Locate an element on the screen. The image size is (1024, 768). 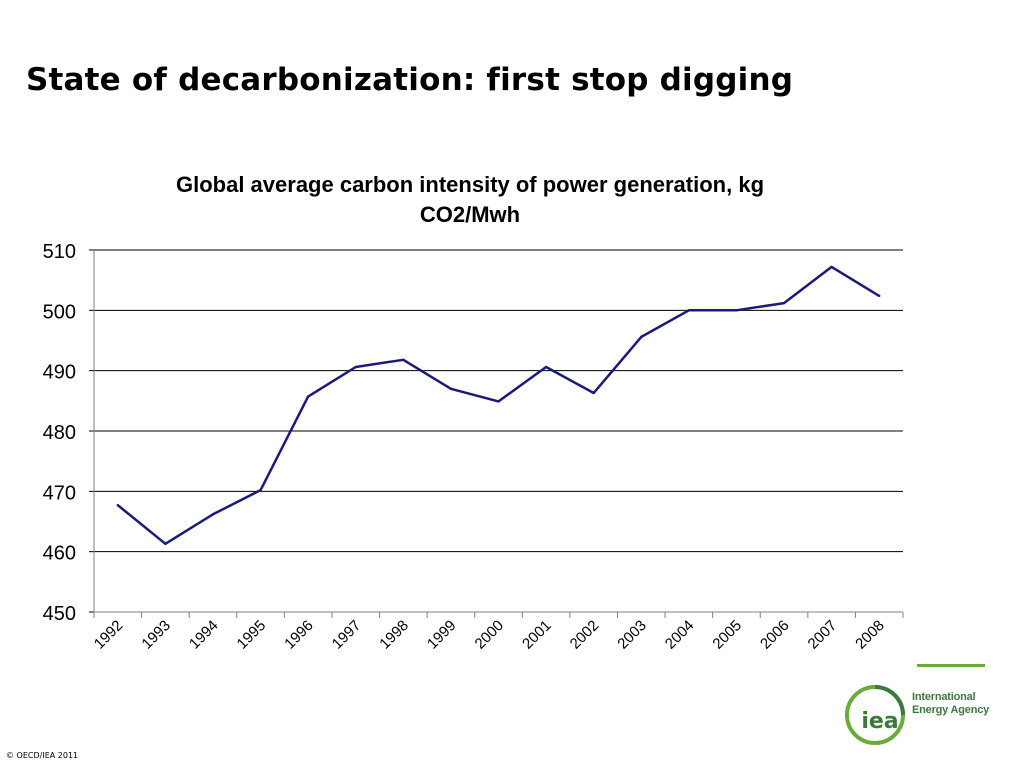
logo-line-2: Energy Agency is located at coordinates (951, 710).